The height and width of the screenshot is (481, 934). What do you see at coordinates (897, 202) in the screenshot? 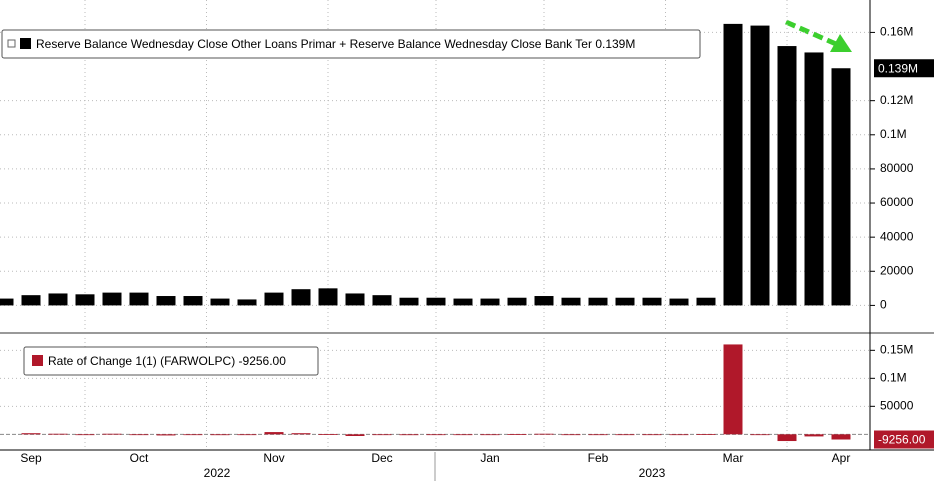
I see `y-tick-label: 60000` at bounding box center [897, 202].